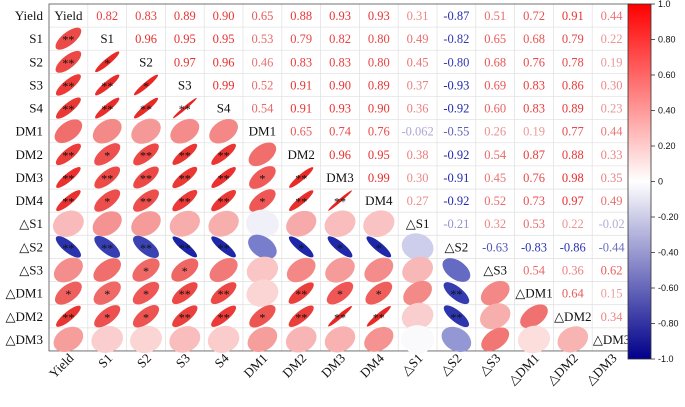 The height and width of the screenshot is (407, 685). I want to click on correlation-value: 0.77, so click(573, 132).